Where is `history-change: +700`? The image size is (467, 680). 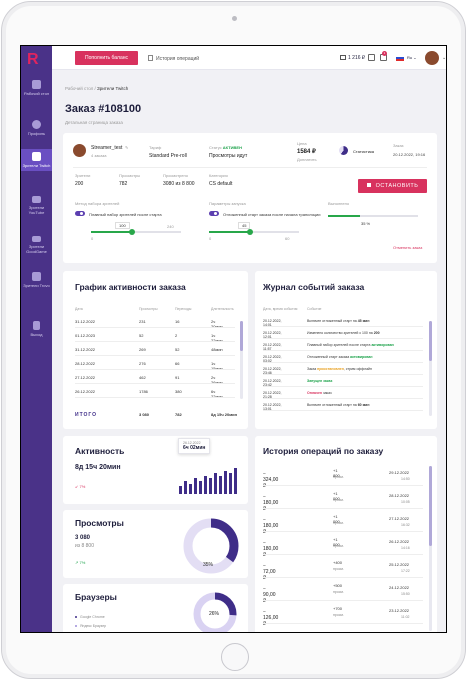
history-change: +700 is located at coordinates (338, 608).